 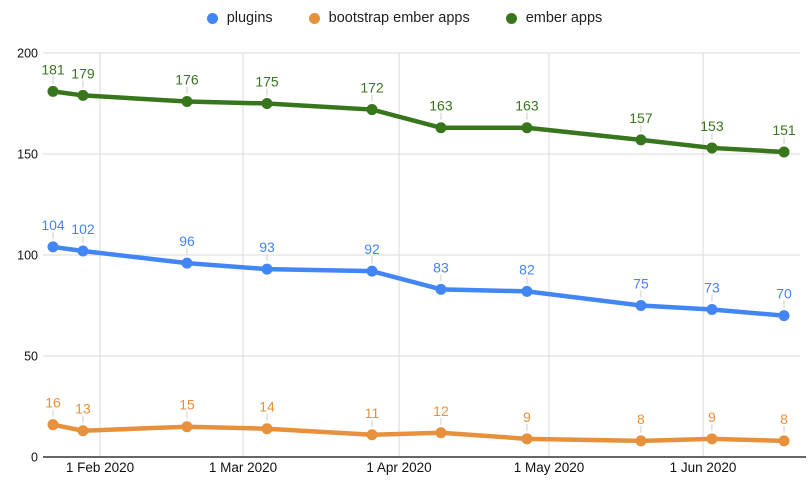 What do you see at coordinates (187, 405) in the screenshot?
I see `data-point-label-bootstrap-ember-apps-2: 15` at bounding box center [187, 405].